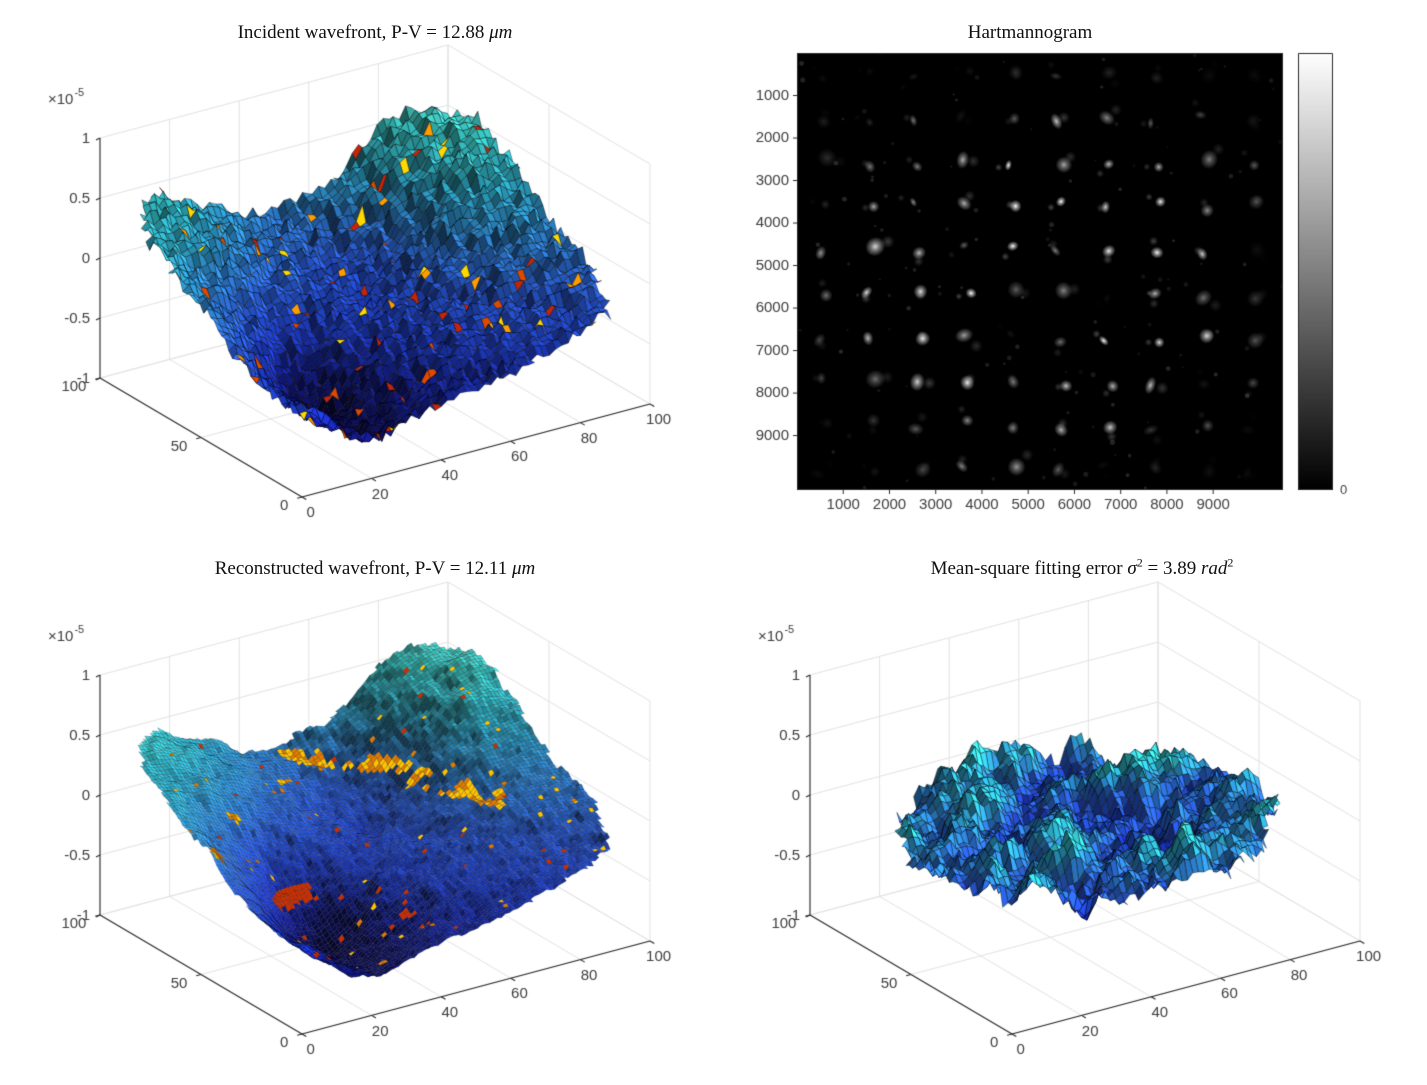 The image size is (1427, 1085). I want to click on title-segment: Mean-square fitting error, so click(1029, 568).